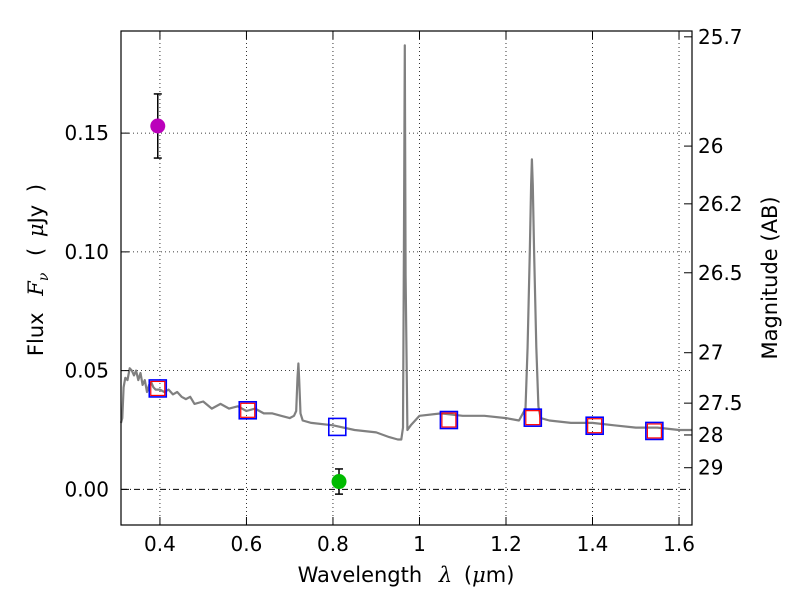  Describe the element at coordinates (710, 468) in the screenshot. I see `mag-tick-label: 29` at that location.